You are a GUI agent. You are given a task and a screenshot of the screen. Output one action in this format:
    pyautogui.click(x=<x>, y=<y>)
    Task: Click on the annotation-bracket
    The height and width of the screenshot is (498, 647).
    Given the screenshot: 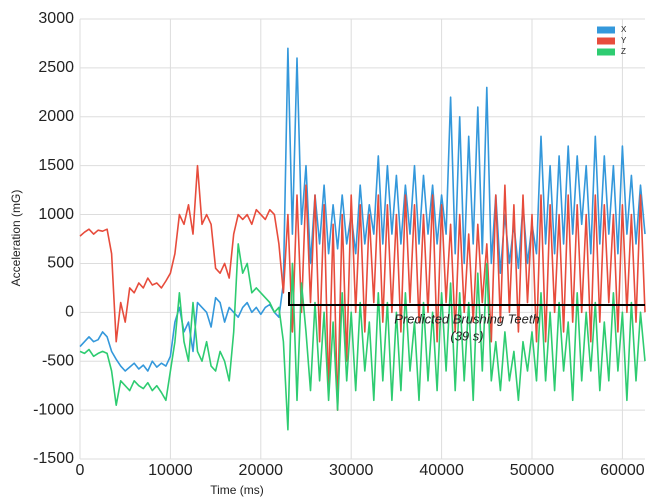 What is the action you would take?
    pyautogui.click(x=466, y=299)
    